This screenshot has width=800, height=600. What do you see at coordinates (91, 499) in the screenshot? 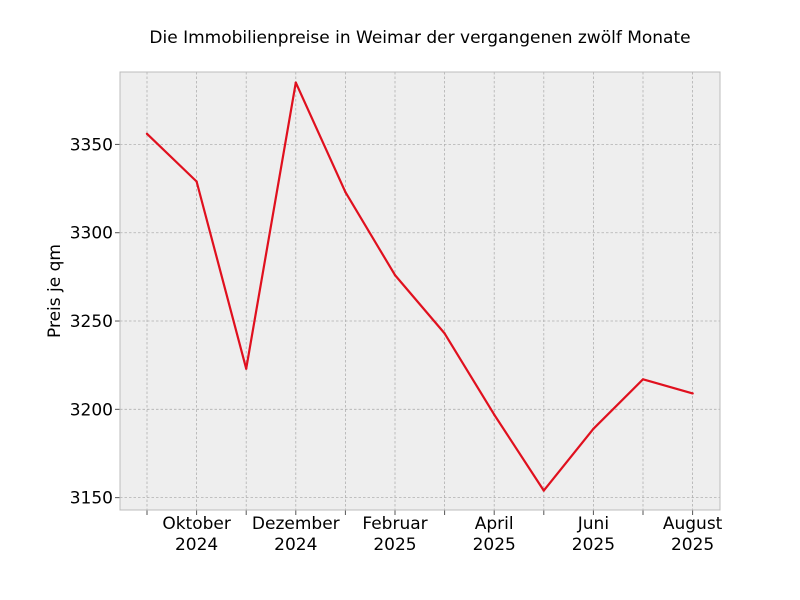
I see `y-tick-label: 3150` at bounding box center [91, 499].